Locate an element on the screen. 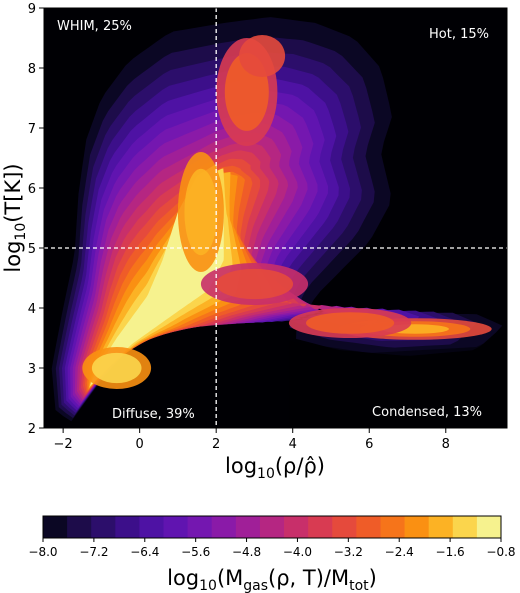 This screenshot has height=593, width=520. colorbar-tick-label: −0.8 is located at coordinates (500, 552).